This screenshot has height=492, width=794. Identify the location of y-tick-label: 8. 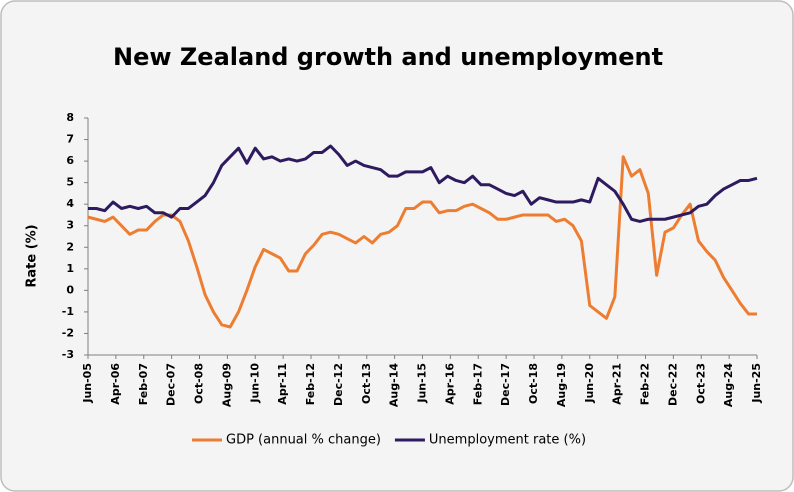
(70, 117).